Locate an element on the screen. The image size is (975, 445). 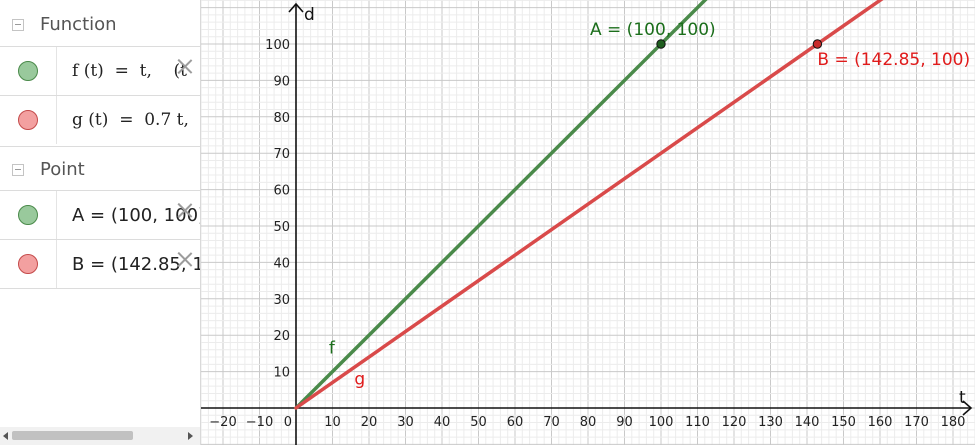
y-tick-label: 80 is located at coordinates (281, 118).